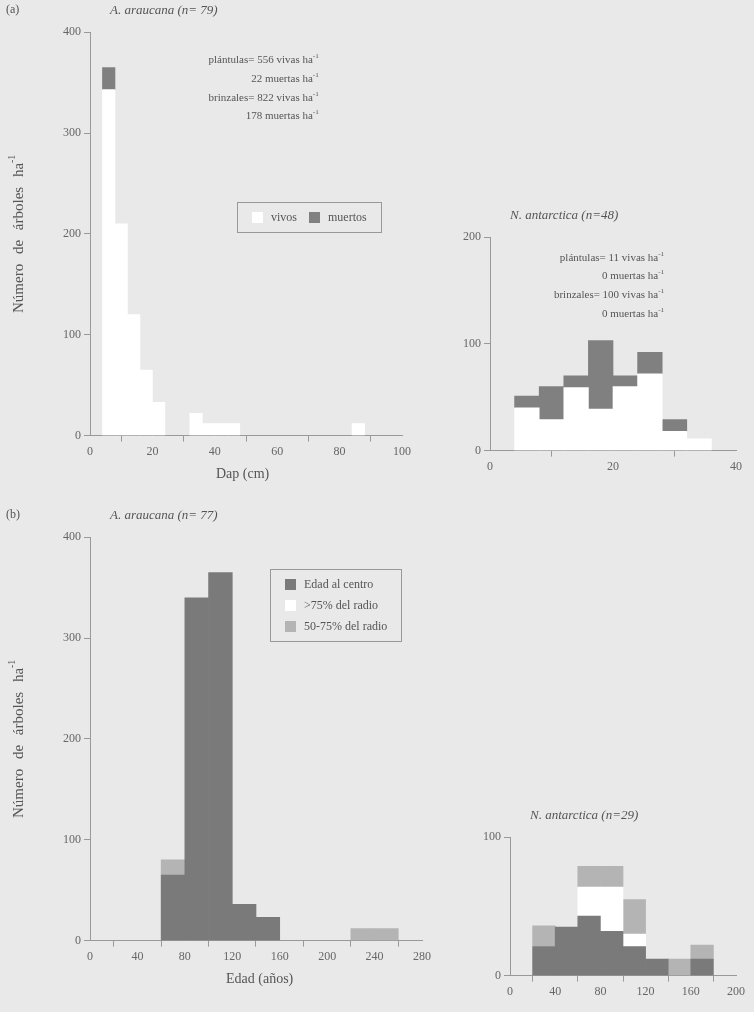  I want to click on chart-title: A. araucana (n= 77), so click(164, 515).